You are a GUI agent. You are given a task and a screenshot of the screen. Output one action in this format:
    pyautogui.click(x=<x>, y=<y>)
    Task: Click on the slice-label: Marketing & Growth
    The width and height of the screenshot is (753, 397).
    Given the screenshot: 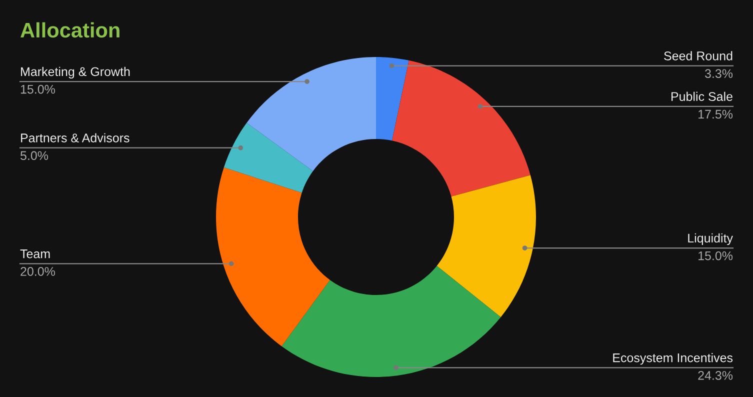 What is the action you would take?
    pyautogui.click(x=75, y=72)
    